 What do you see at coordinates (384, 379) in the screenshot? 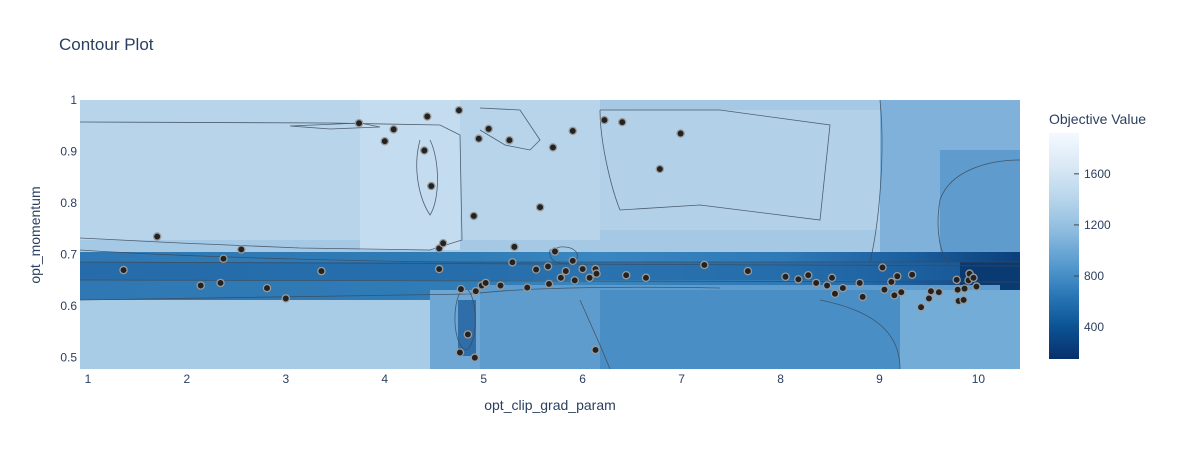
I see `x-tick-label: 4` at bounding box center [384, 379].